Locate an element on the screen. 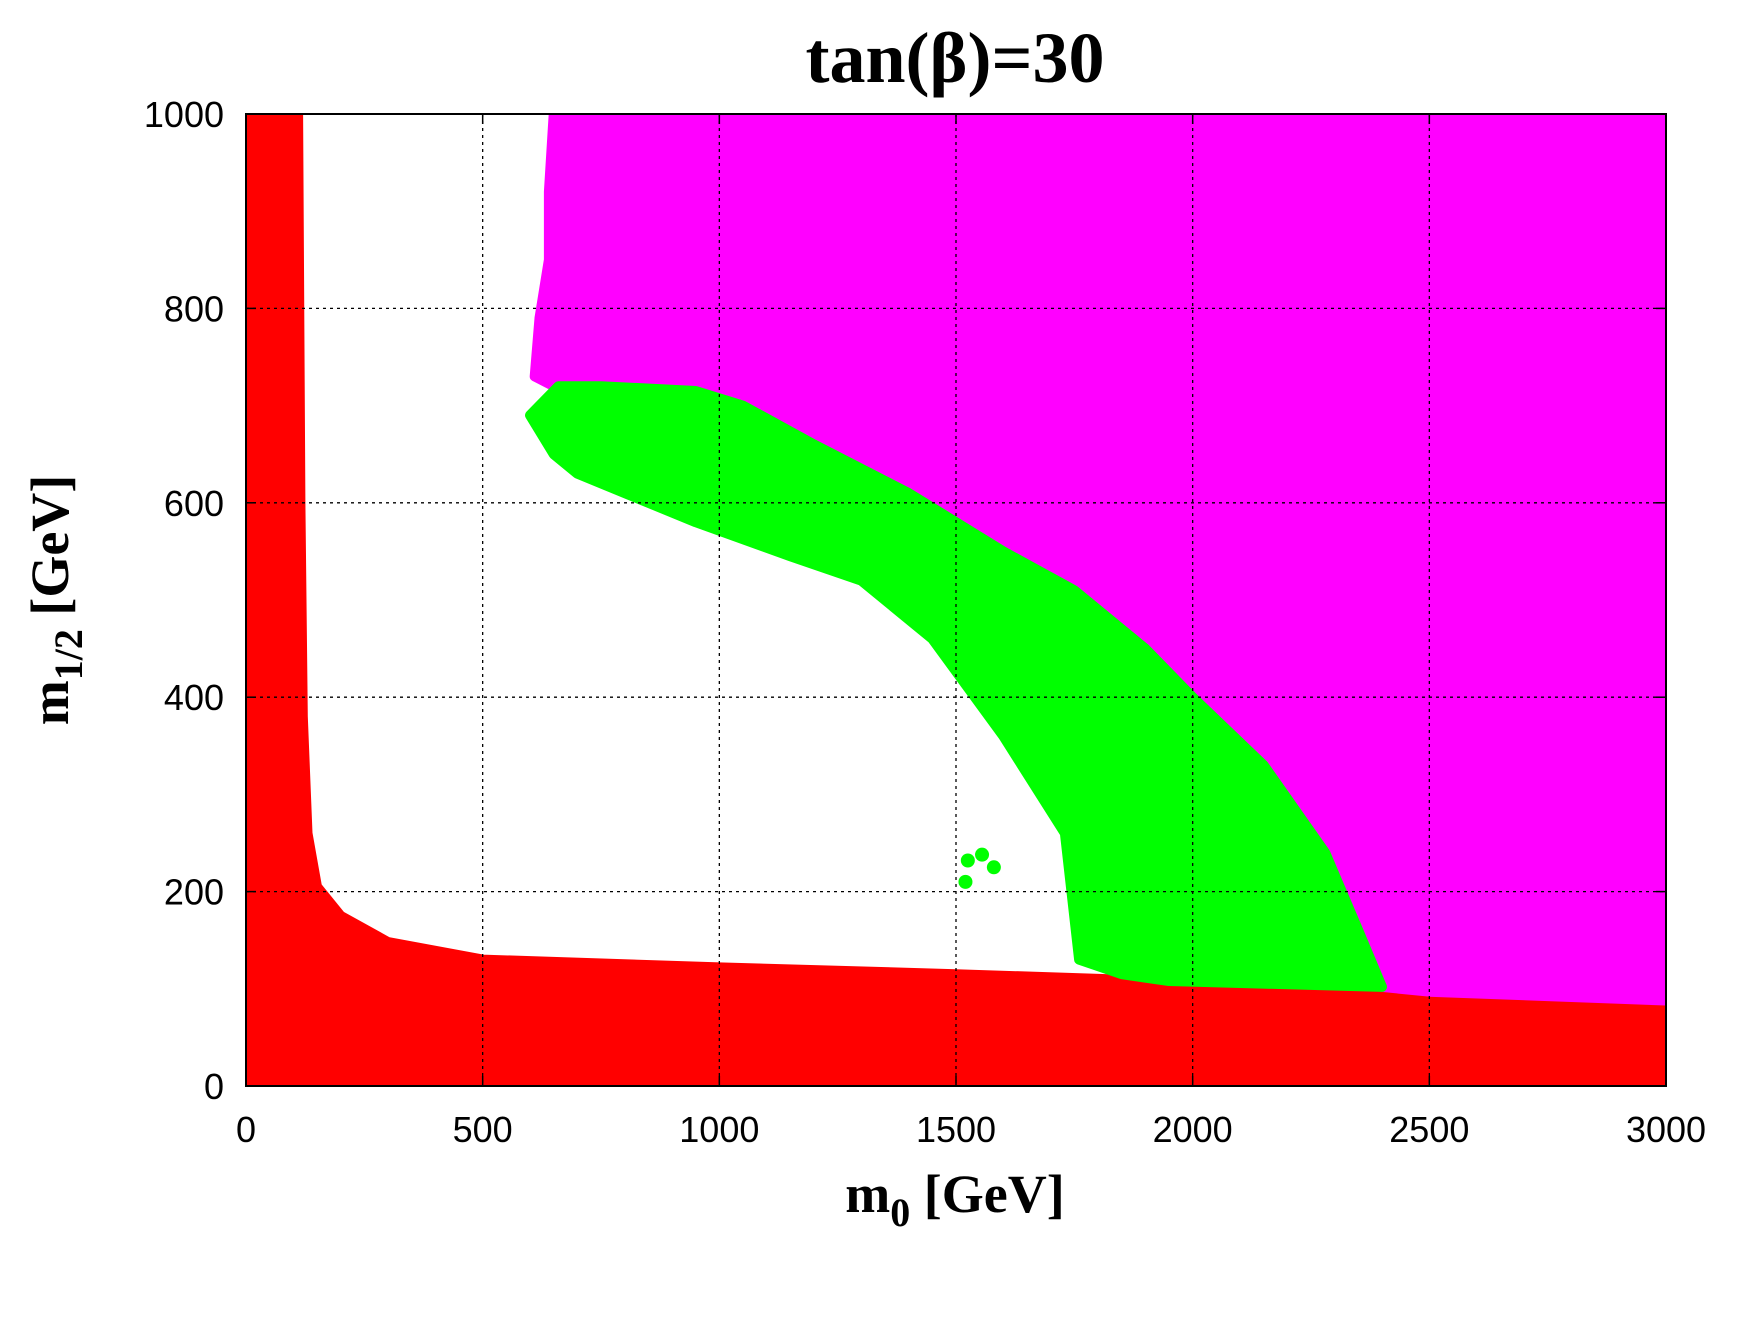 This screenshot has height=1333, width=1750. x-tick-label: 2000 is located at coordinates (1193, 1129).